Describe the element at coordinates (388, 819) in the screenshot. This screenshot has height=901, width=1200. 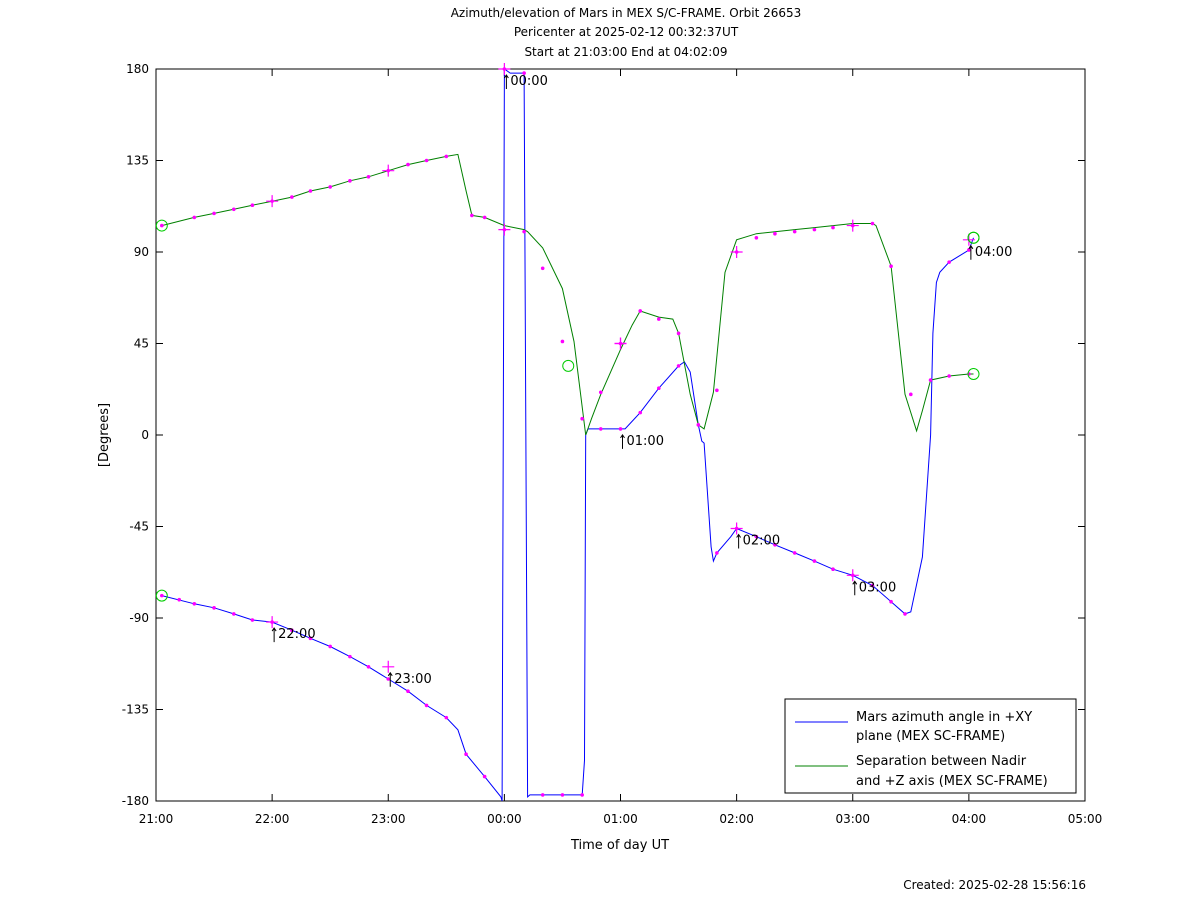
I see `x-tick-label: 23:00` at that location.